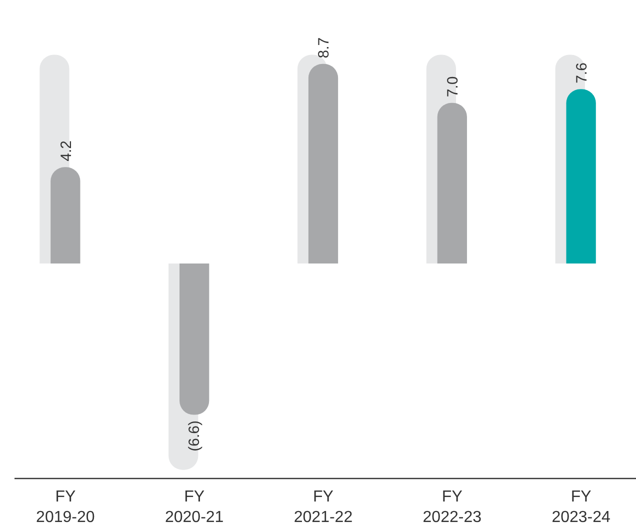 This screenshot has width=636, height=528. Describe the element at coordinates (66, 151) in the screenshot. I see `data-label: 4.2` at that location.